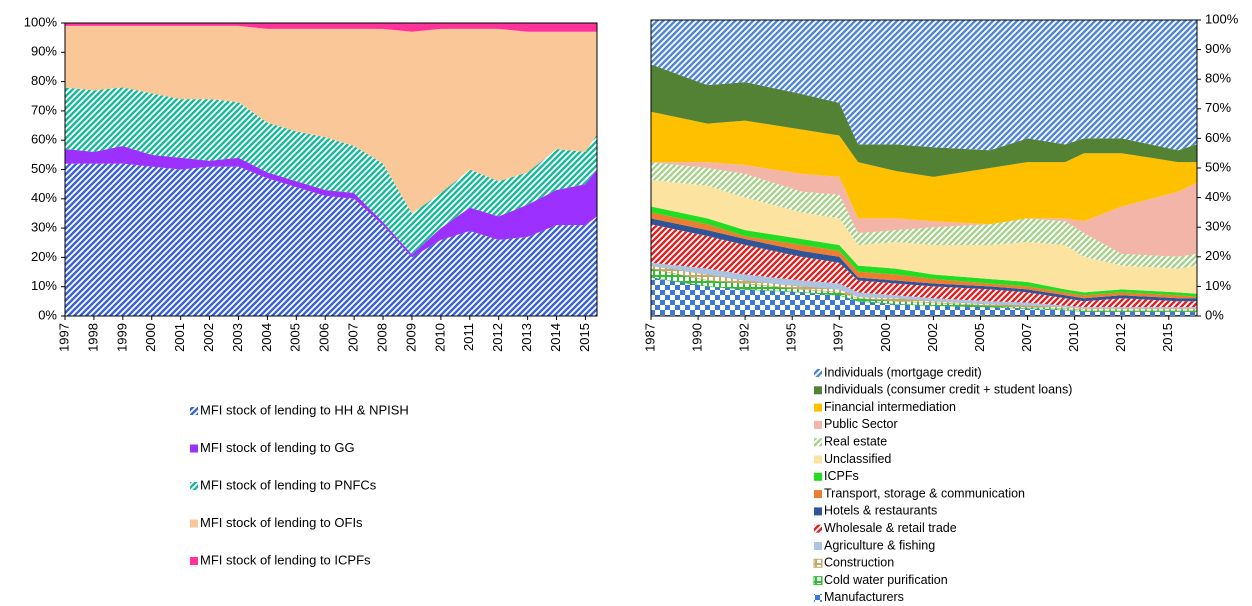  I want to click on x-tick-label: 2008, so click(381, 337).